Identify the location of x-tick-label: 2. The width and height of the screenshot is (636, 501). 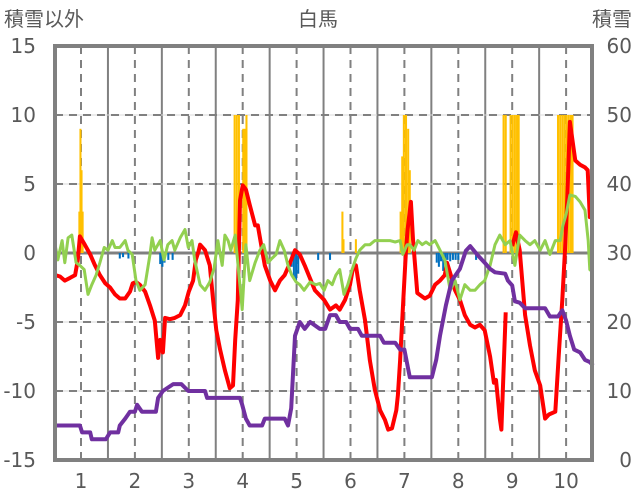
(135, 481).